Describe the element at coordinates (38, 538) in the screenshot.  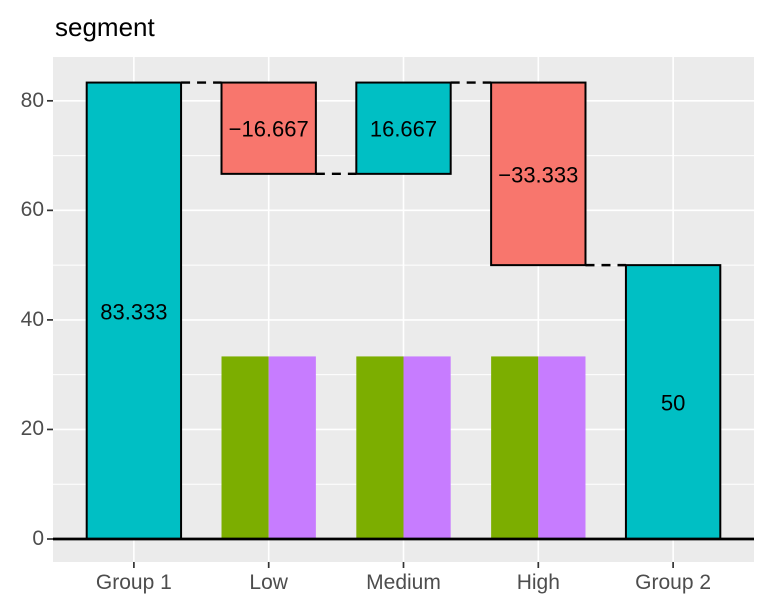
I see `y-axis-tick-label: 0` at that location.